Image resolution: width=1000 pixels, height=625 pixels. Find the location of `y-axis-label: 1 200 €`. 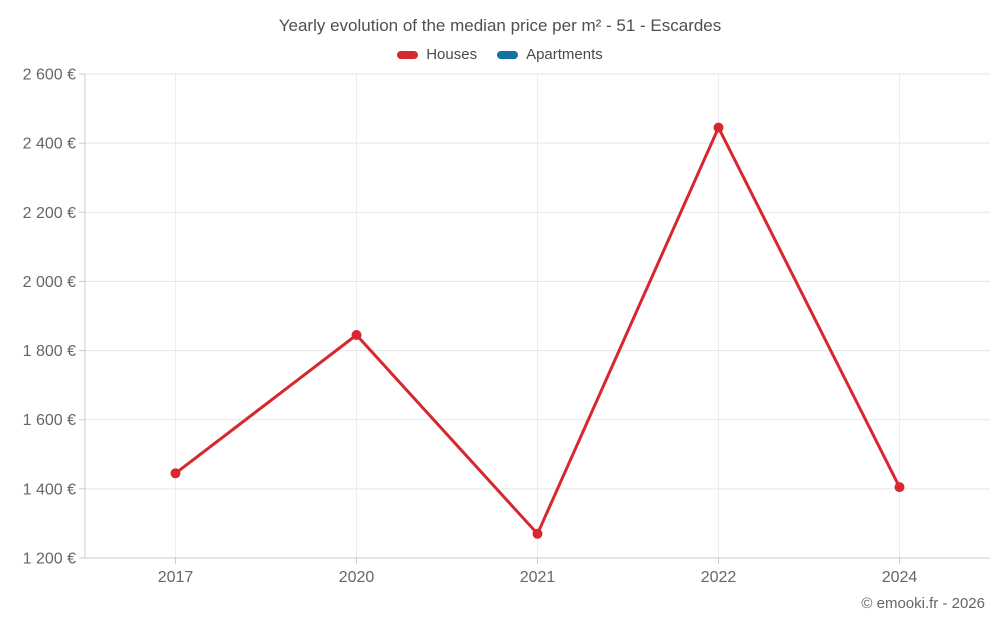

y-axis-label: 1 200 € is located at coordinates (49, 559).